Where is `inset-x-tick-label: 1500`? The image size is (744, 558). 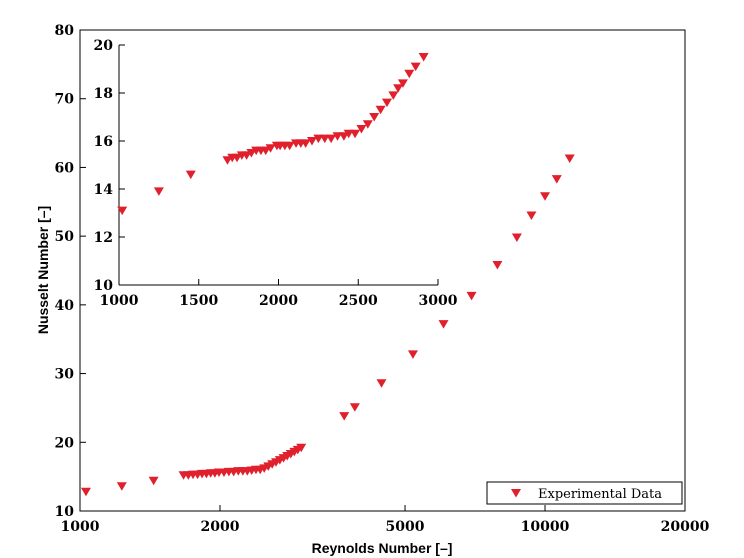
inset-x-tick-label: 1500 is located at coordinates (198, 301).